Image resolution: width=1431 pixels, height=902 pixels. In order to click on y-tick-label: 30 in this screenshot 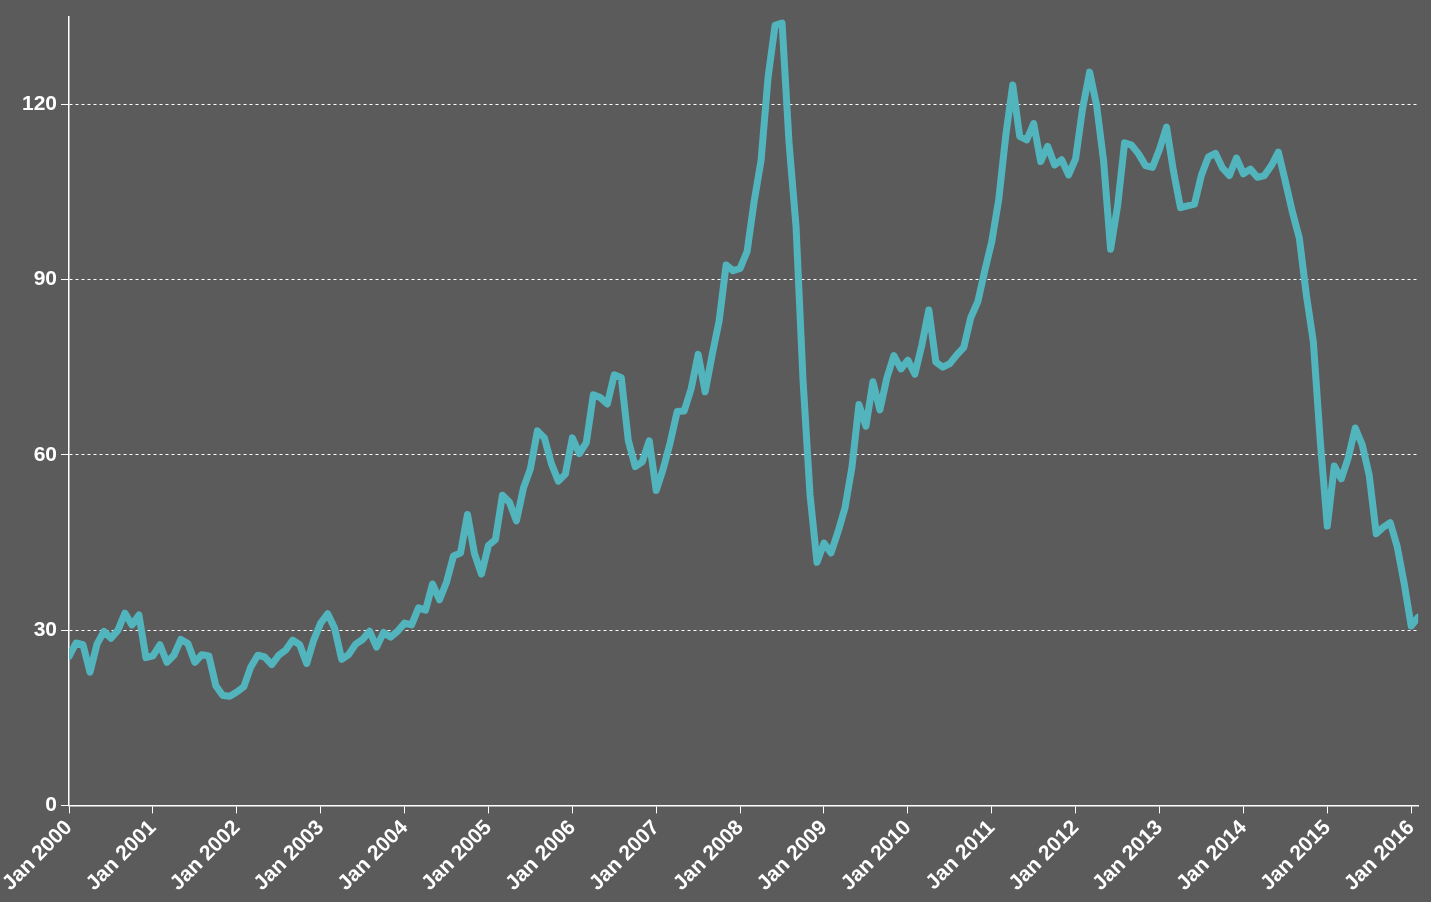, I will do `click(45, 628)`.